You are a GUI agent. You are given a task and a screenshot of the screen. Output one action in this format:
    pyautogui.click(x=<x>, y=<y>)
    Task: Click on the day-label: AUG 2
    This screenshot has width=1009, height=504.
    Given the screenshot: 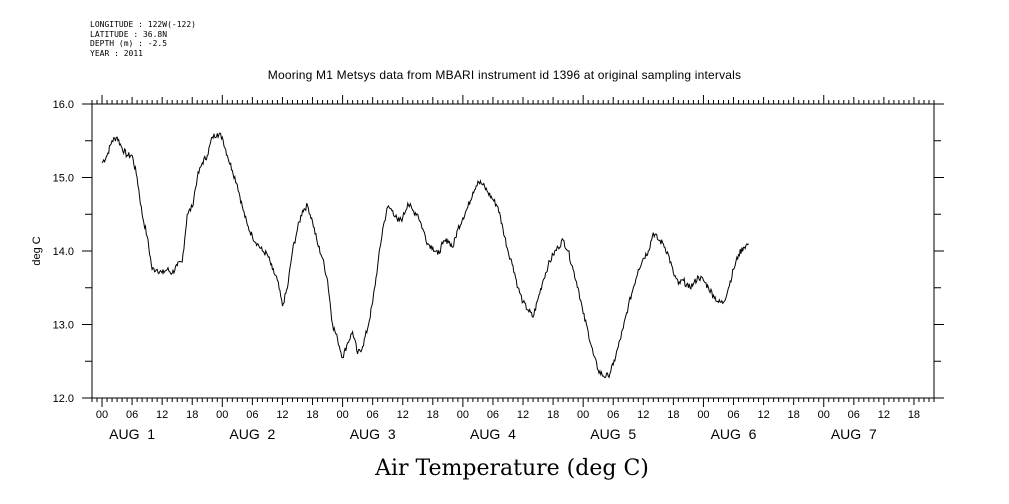 What is the action you would take?
    pyautogui.click(x=252, y=434)
    